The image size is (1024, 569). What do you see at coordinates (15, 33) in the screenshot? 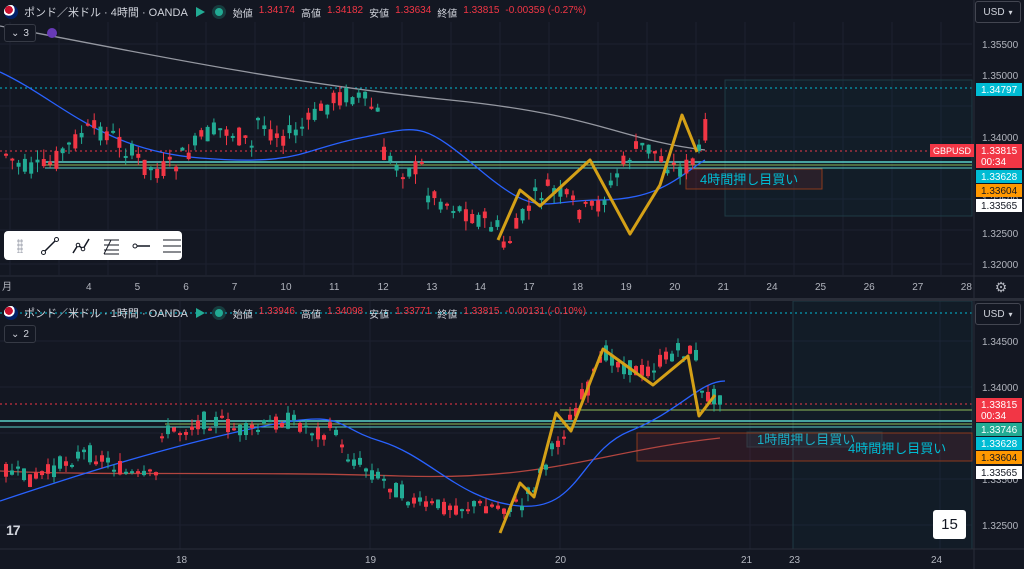
I see `chevron-down-icon: ⌄` at bounding box center [15, 33].